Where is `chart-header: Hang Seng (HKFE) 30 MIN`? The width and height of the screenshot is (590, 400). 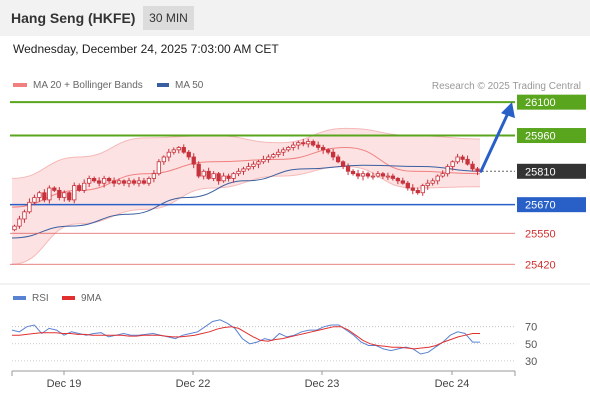 chart-header: Hang Seng (HKFE) 30 MIN is located at coordinates (295, 18).